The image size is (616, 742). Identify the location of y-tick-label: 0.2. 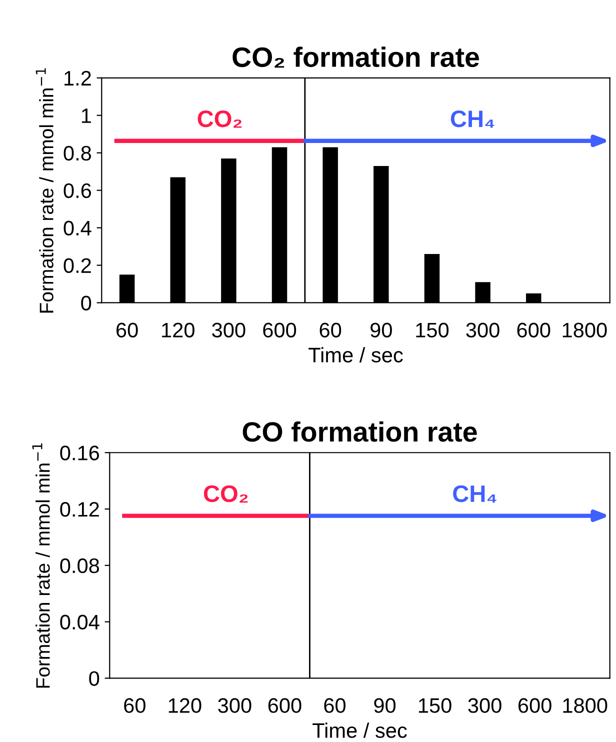
(77, 266).